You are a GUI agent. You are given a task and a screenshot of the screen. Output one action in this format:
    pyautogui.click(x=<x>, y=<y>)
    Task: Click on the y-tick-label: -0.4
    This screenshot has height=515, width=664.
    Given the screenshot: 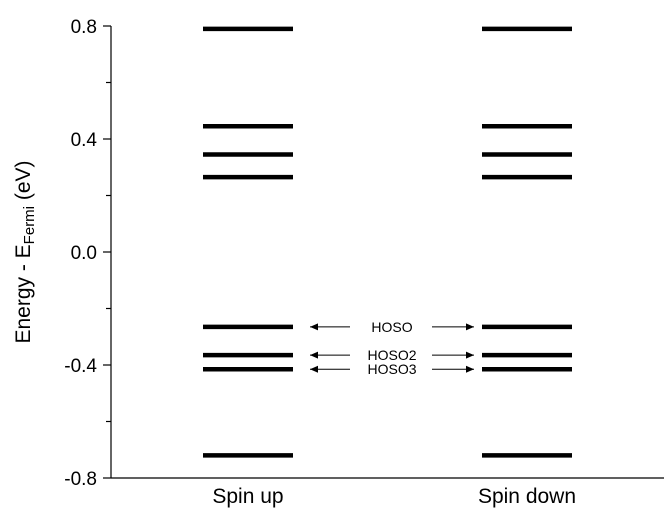 What is the action you would take?
    pyautogui.click(x=80, y=366)
    